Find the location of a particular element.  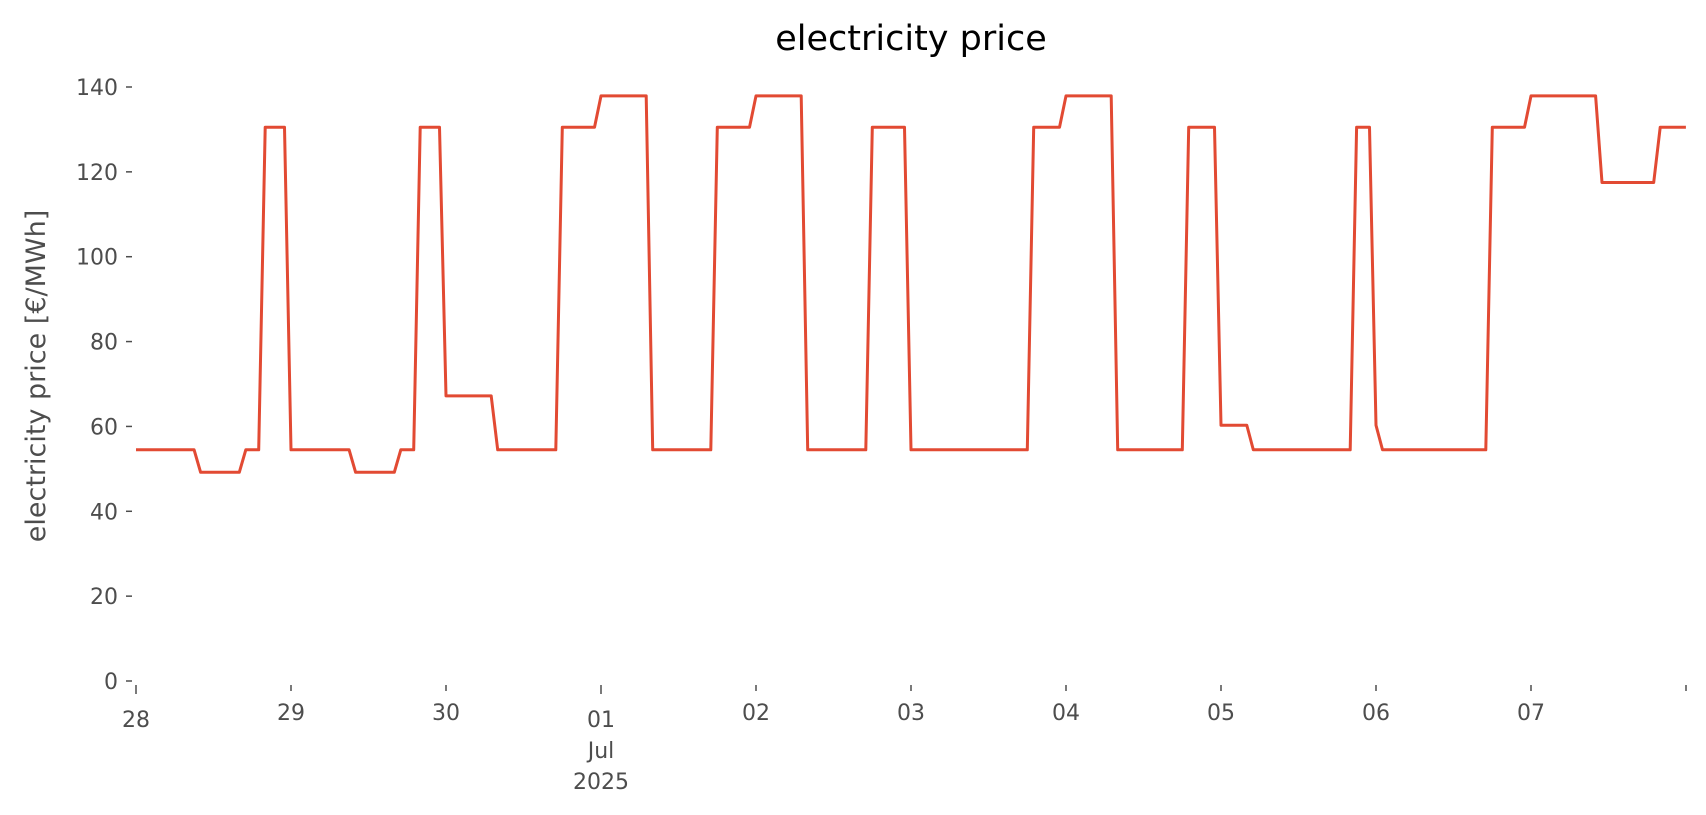

x-tick-label: 06 is located at coordinates (1376, 713).